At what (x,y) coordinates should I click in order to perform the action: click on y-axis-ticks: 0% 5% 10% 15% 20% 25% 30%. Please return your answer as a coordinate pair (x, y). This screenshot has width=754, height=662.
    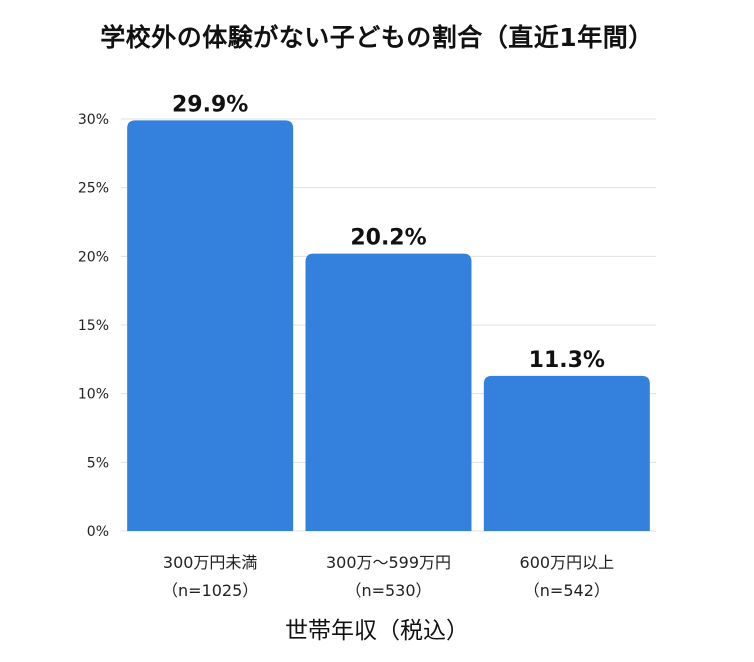
    Looking at the image, I should click on (93, 326).